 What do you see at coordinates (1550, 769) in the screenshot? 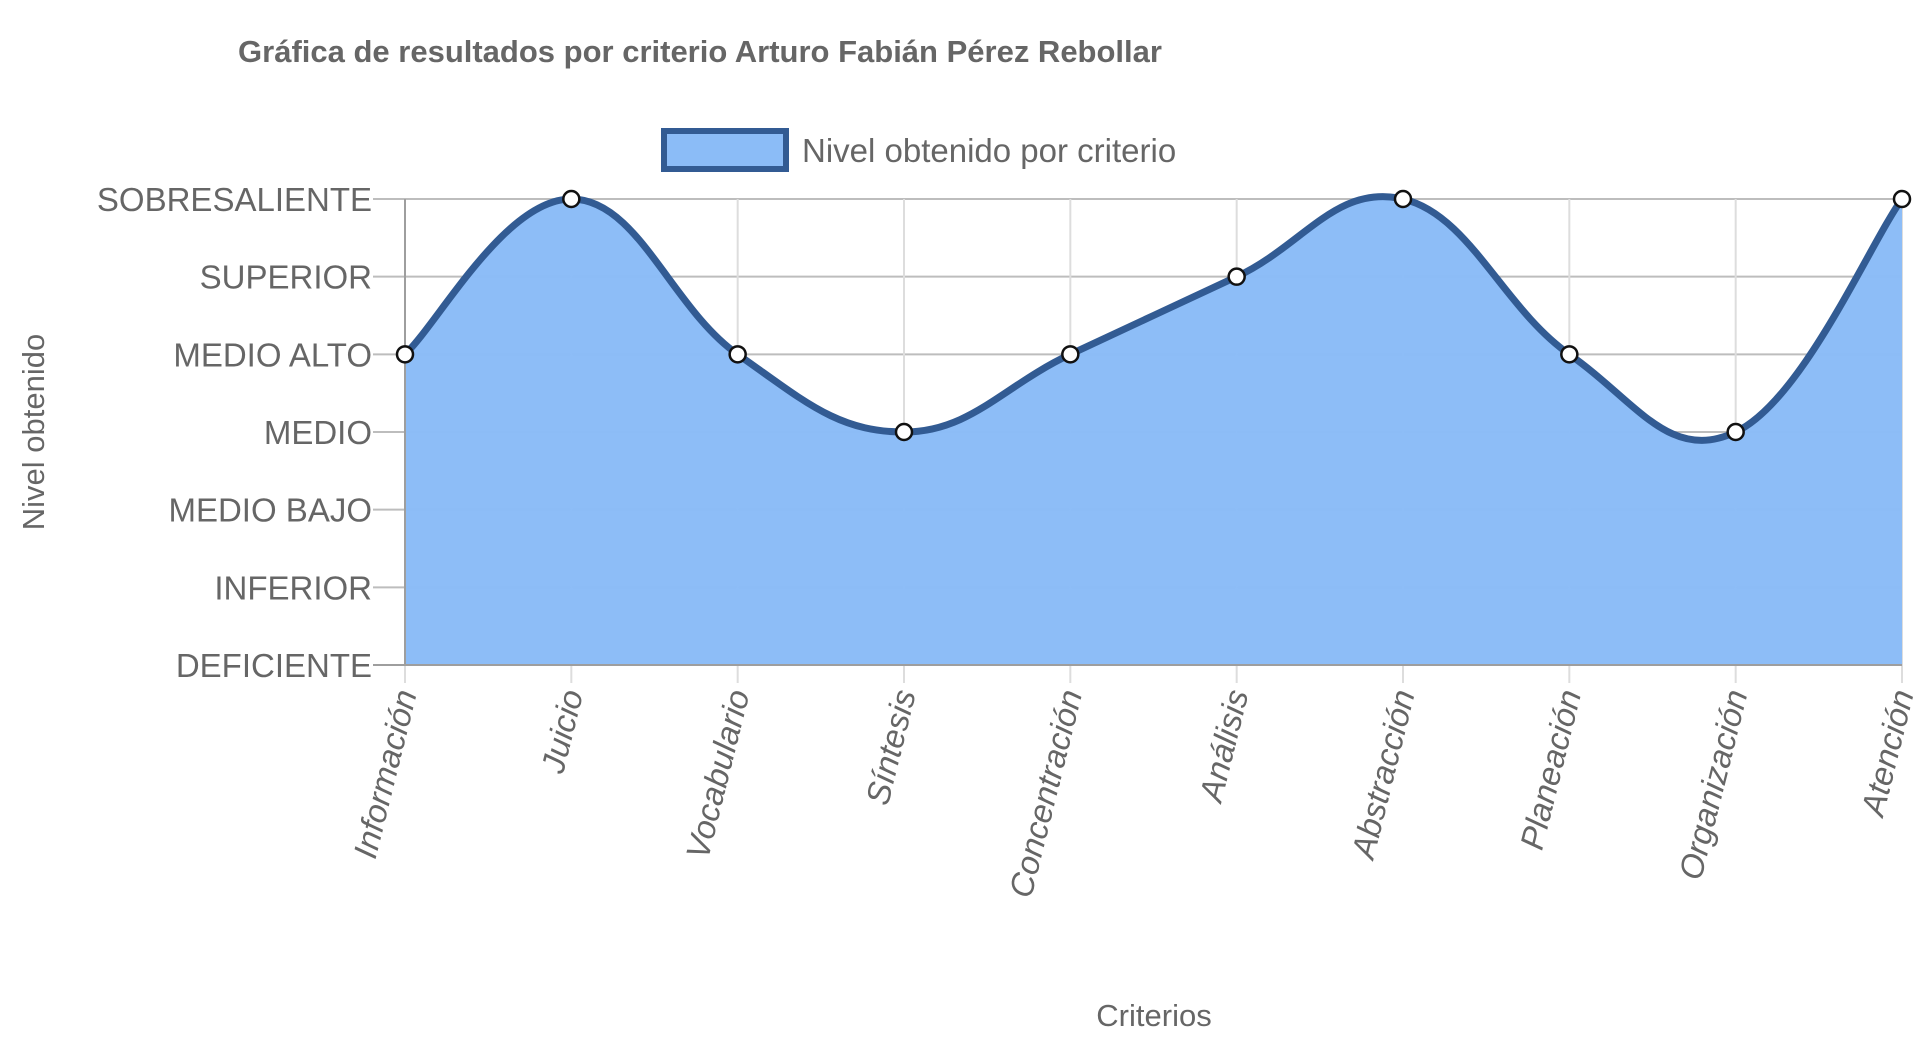
I see `x-tick-label: Planeación` at bounding box center [1550, 769].